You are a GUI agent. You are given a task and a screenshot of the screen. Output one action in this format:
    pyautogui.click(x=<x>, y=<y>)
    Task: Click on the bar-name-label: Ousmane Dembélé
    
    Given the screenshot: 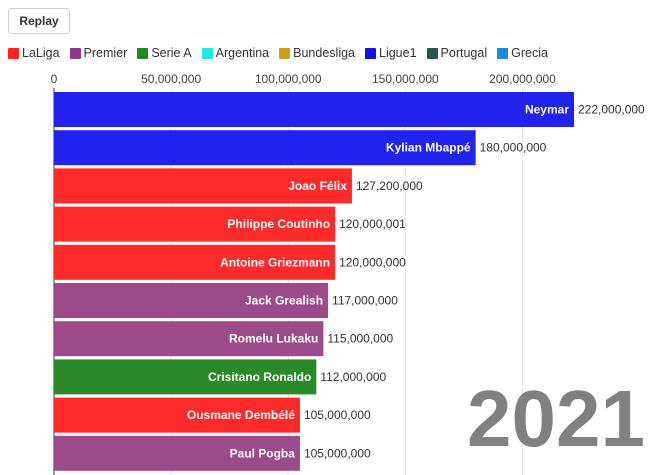 What is the action you would take?
    pyautogui.click(x=241, y=415)
    